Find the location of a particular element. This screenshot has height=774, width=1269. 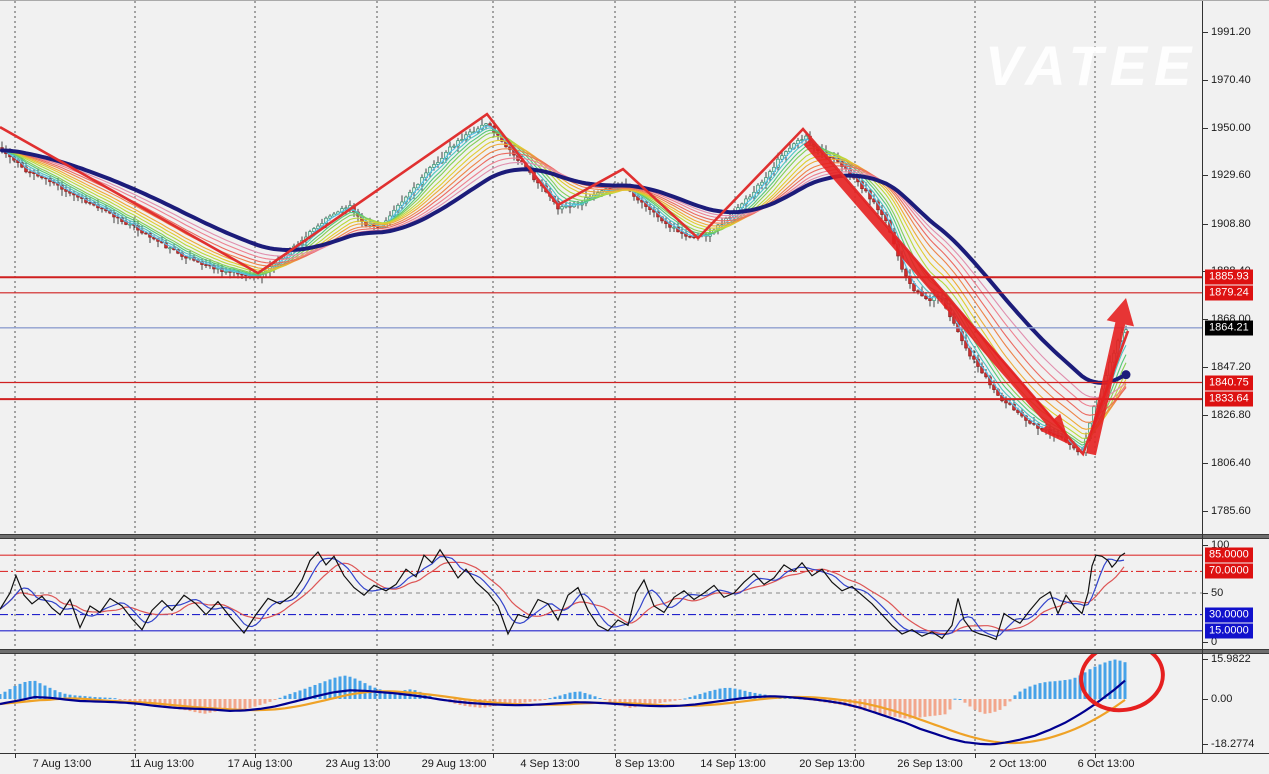

oscillator-level-label: 15.0000 is located at coordinates (1229, 631).